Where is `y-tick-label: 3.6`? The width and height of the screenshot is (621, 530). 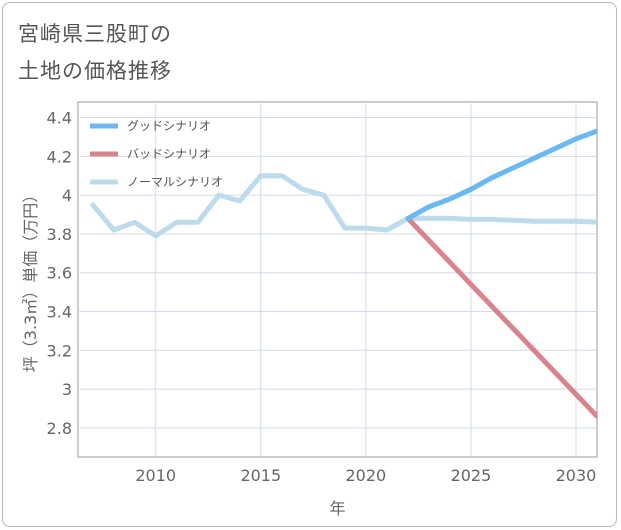 y-tick-label: 3.6 is located at coordinates (59, 273).